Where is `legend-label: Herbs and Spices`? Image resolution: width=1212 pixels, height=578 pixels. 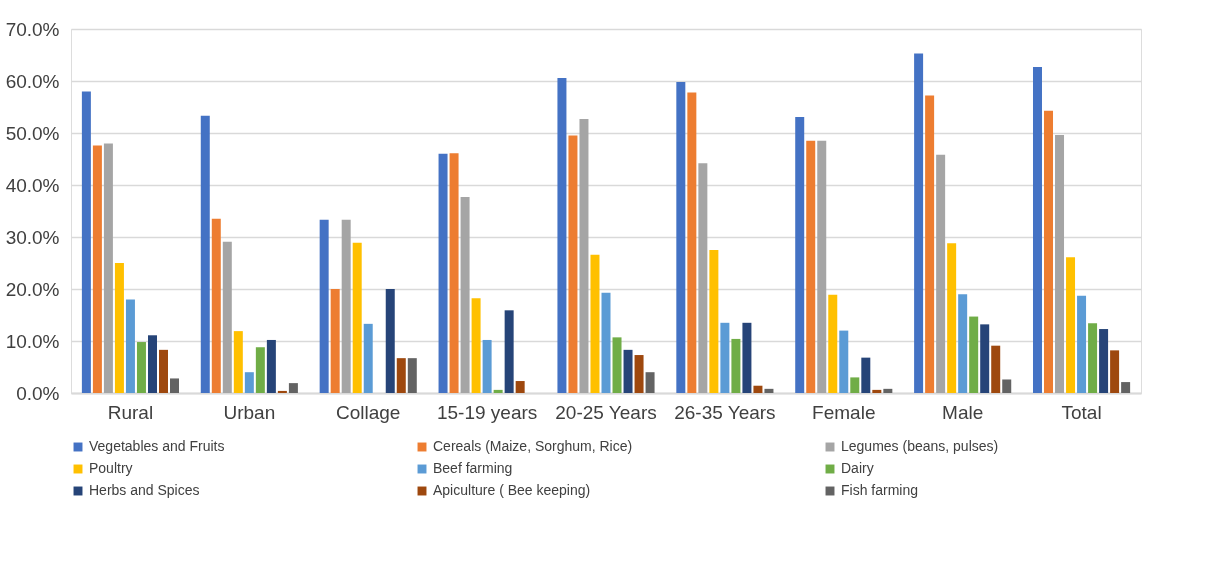 legend-label: Herbs and Spices is located at coordinates (144, 490).